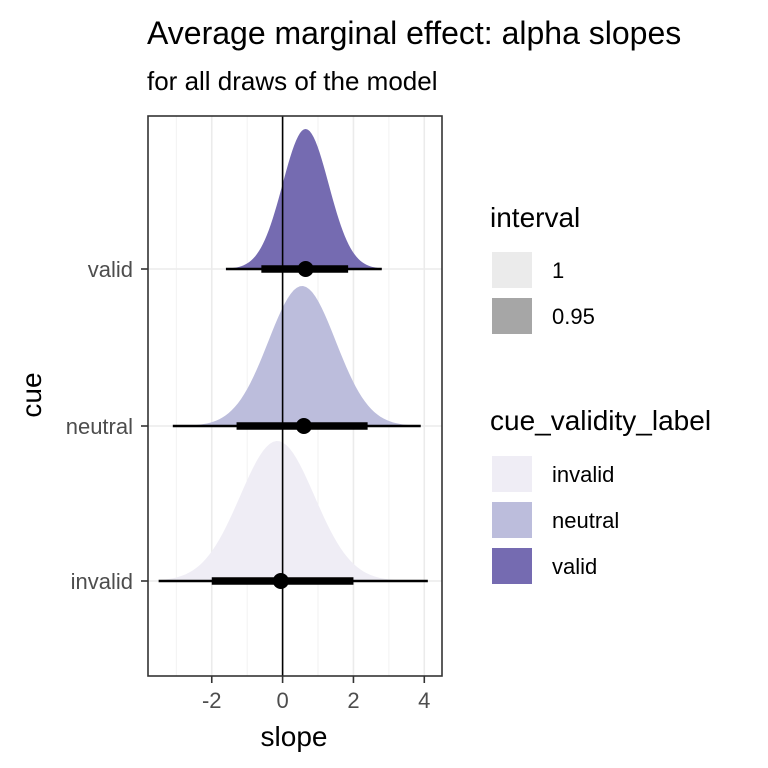  I want to click on legend-cue-validity-title: cue_validity_label, so click(600, 420).